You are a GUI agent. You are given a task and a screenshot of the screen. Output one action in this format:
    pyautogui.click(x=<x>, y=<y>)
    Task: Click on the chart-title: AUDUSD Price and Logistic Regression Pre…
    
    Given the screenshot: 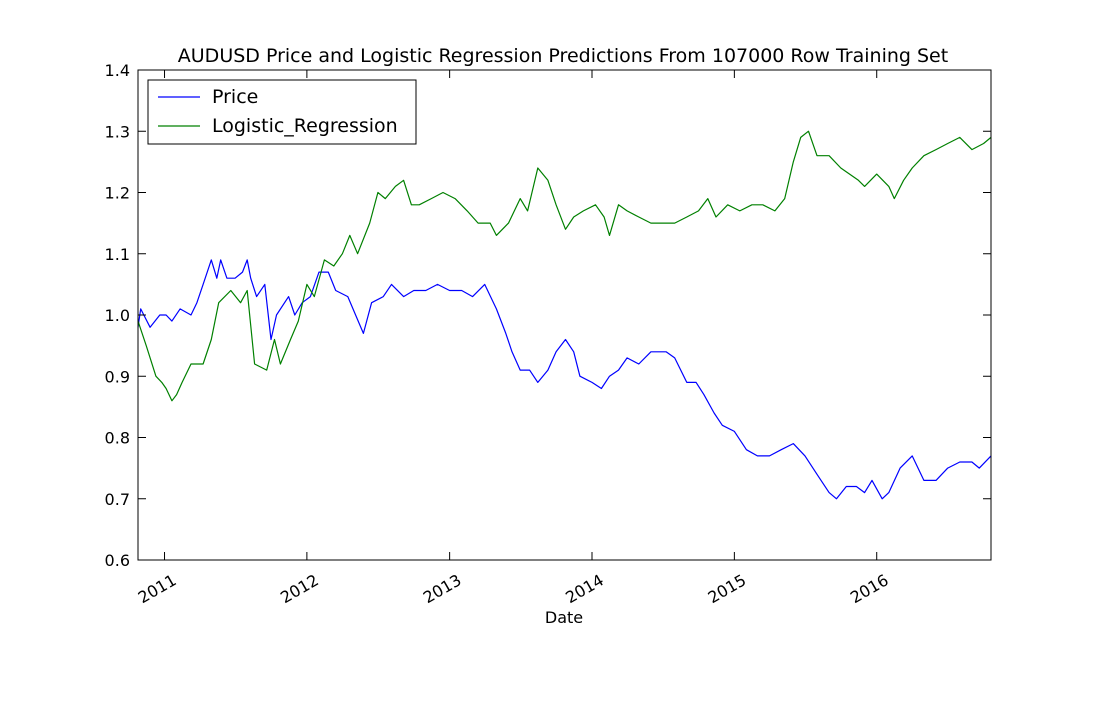 What is the action you would take?
    pyautogui.click(x=563, y=56)
    